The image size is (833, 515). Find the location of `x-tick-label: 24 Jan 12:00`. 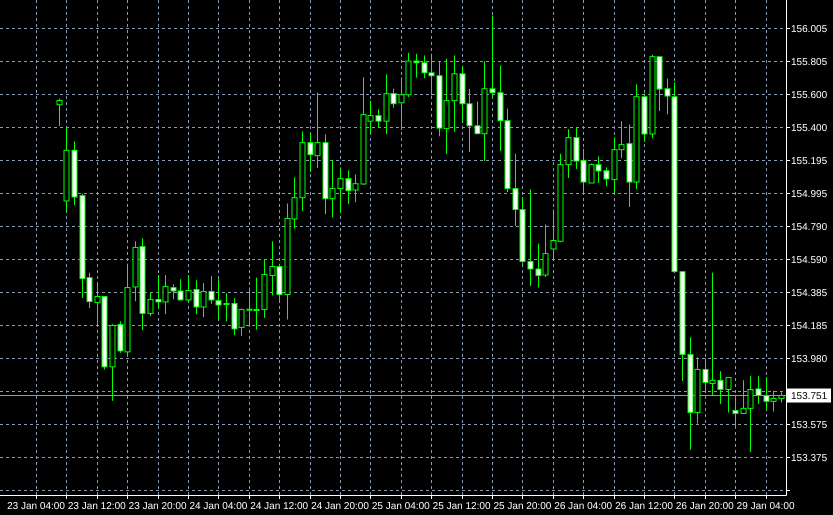

x-tick-label: 24 Jan 12:00 is located at coordinates (279, 506).